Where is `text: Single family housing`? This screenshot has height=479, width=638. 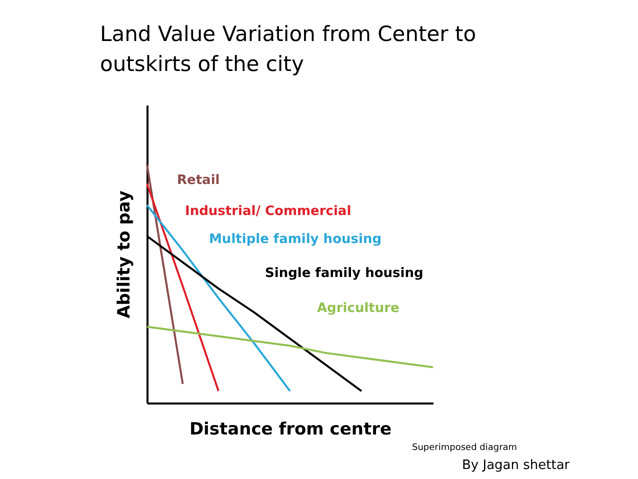
text: Single family housing is located at coordinates (344, 273).